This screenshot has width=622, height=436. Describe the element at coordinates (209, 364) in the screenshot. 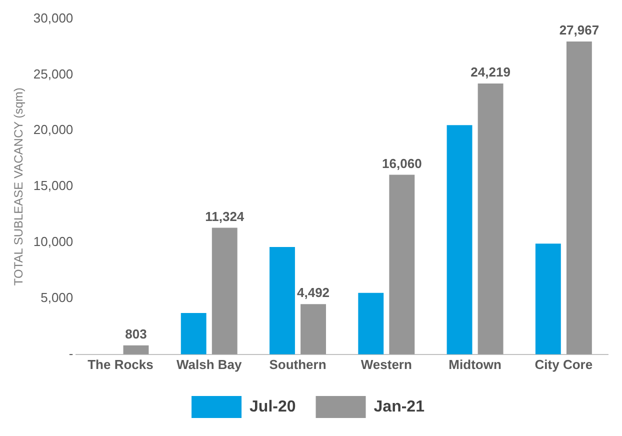

I see `x-tick-label: Walsh Bay` at that location.